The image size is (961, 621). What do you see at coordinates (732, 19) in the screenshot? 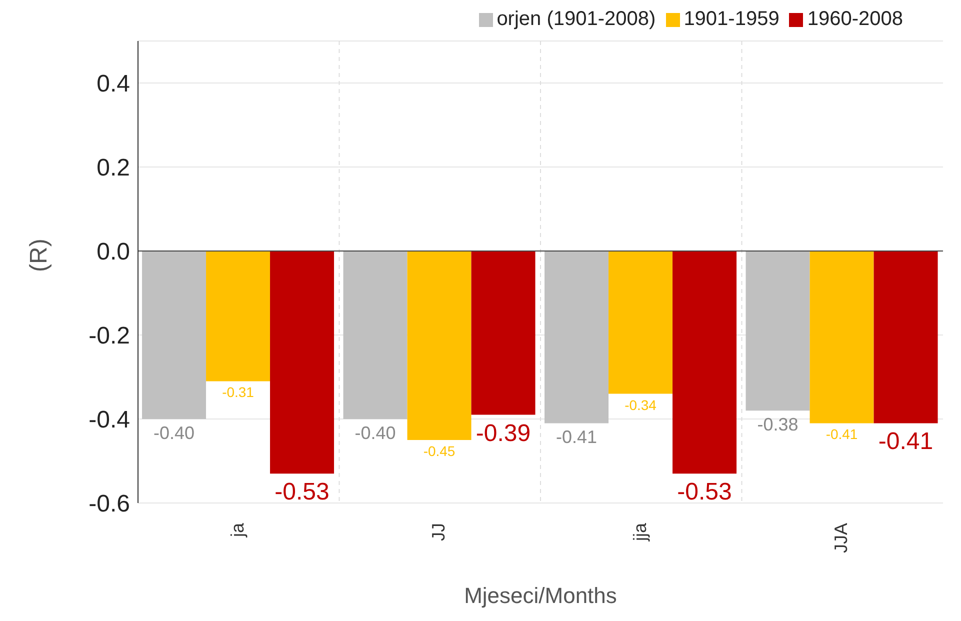
I see `legend-label: 1901-1959` at bounding box center [732, 19].